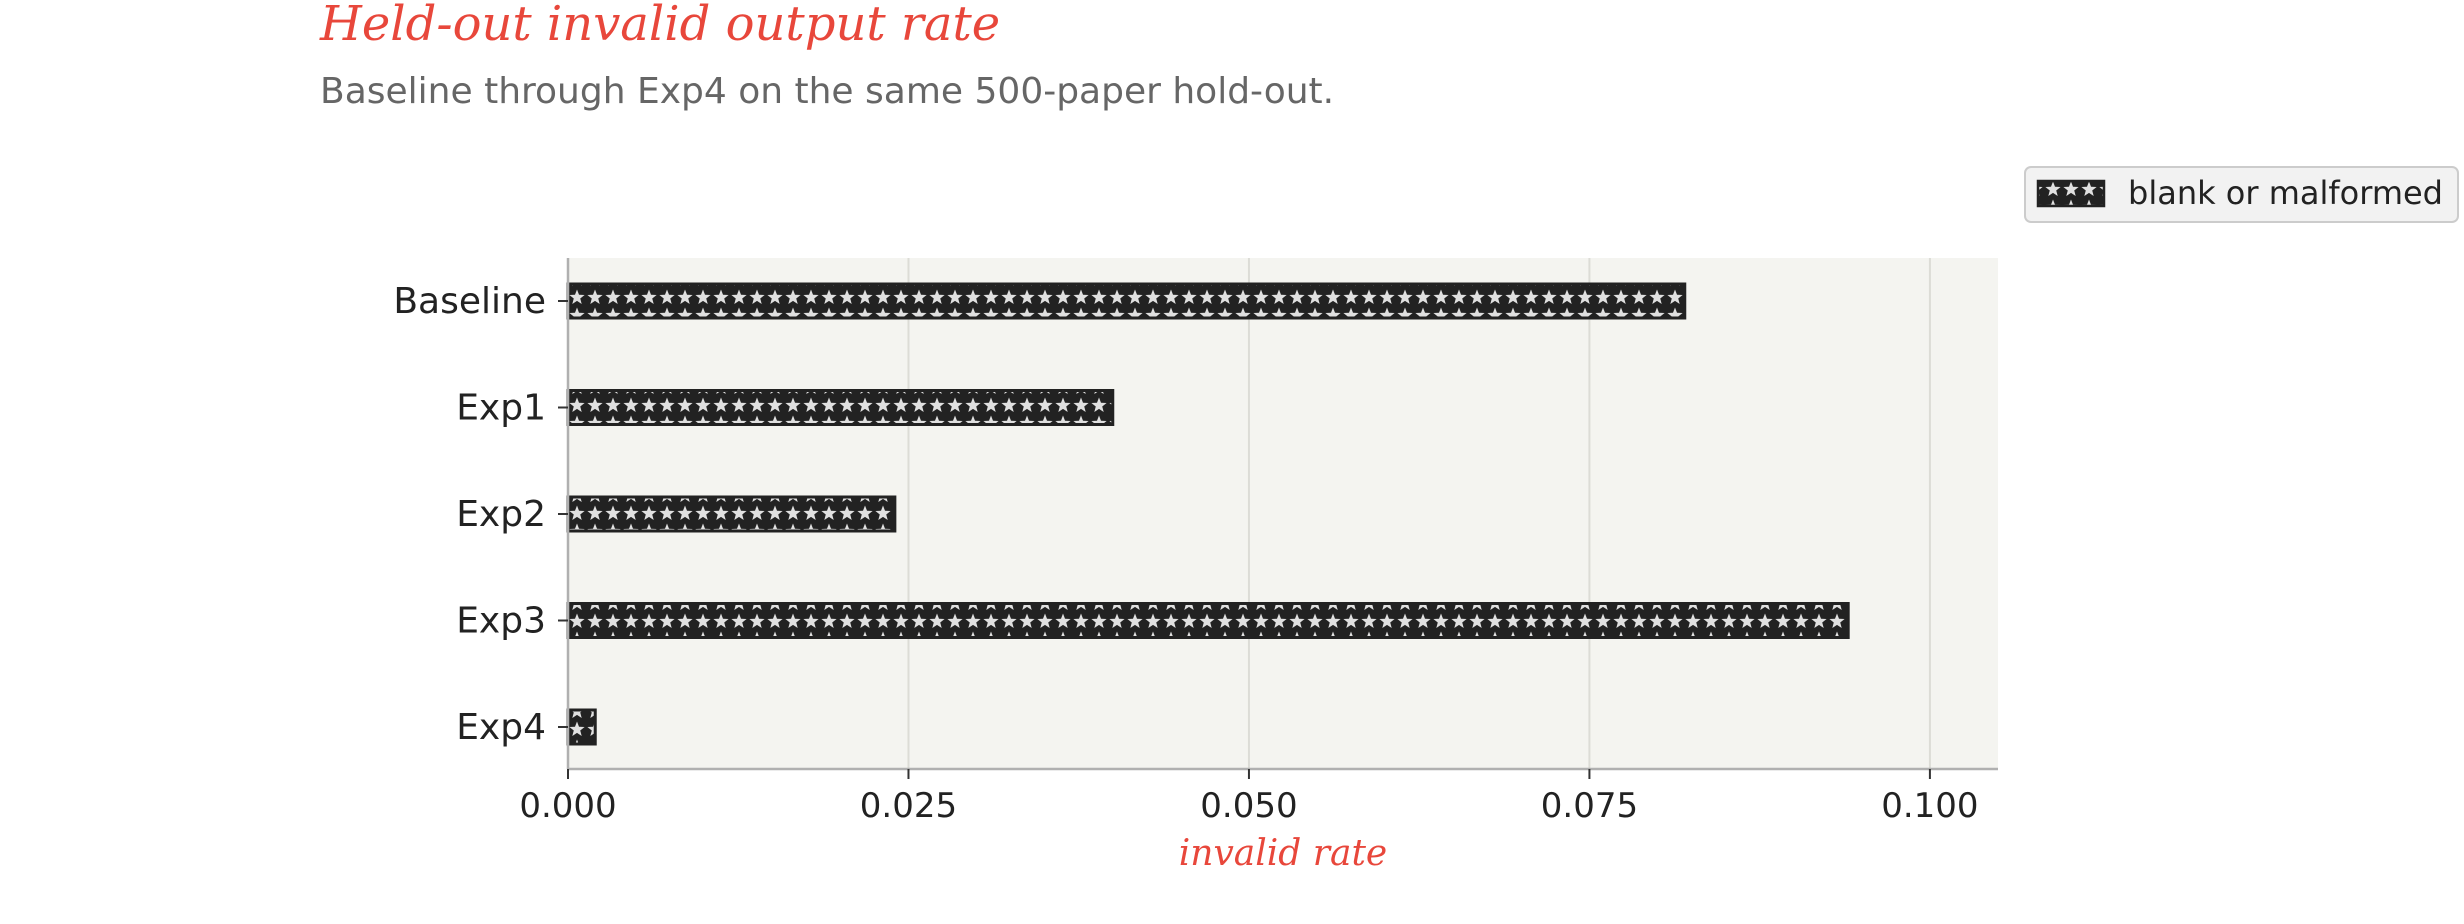 This screenshot has width=2464, height=924. Describe the element at coordinates (659, 26) in the screenshot. I see `chart-title: Held-out invalid output rate` at that location.